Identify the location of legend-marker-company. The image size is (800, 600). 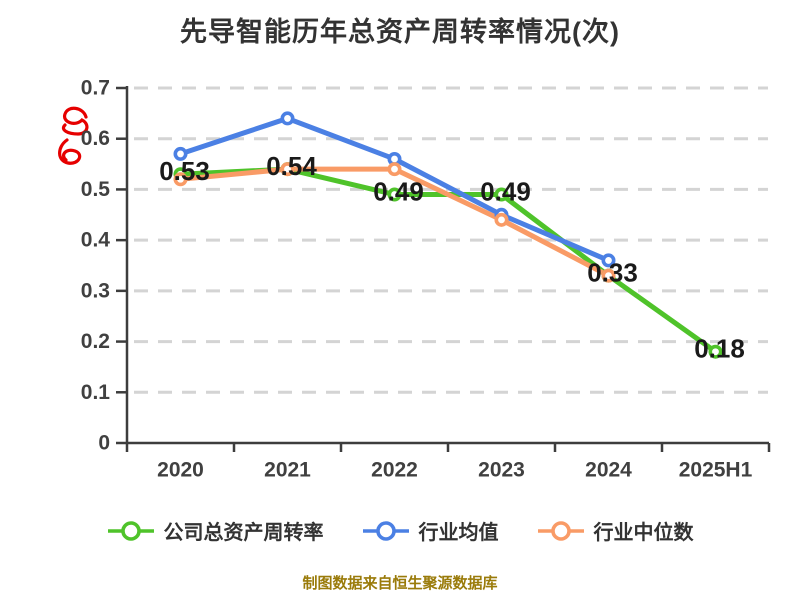
(130, 530).